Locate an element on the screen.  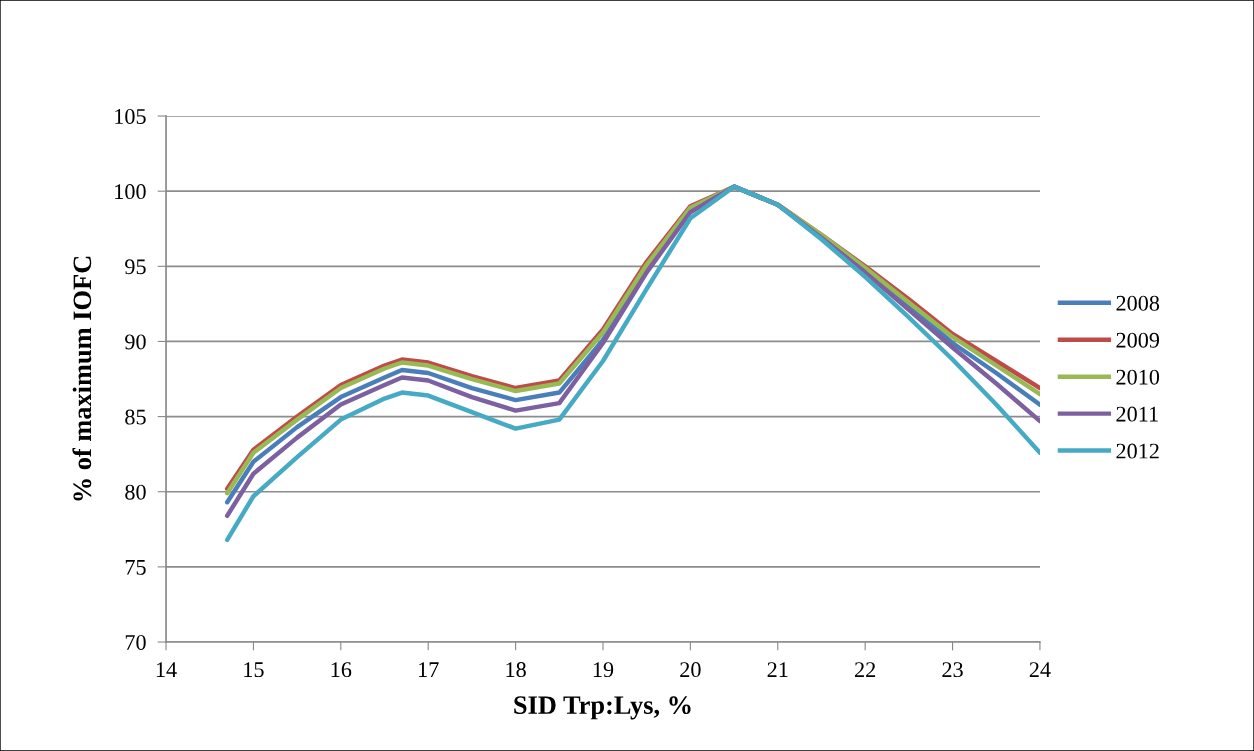
x-tick-label: 17 is located at coordinates (429, 669).